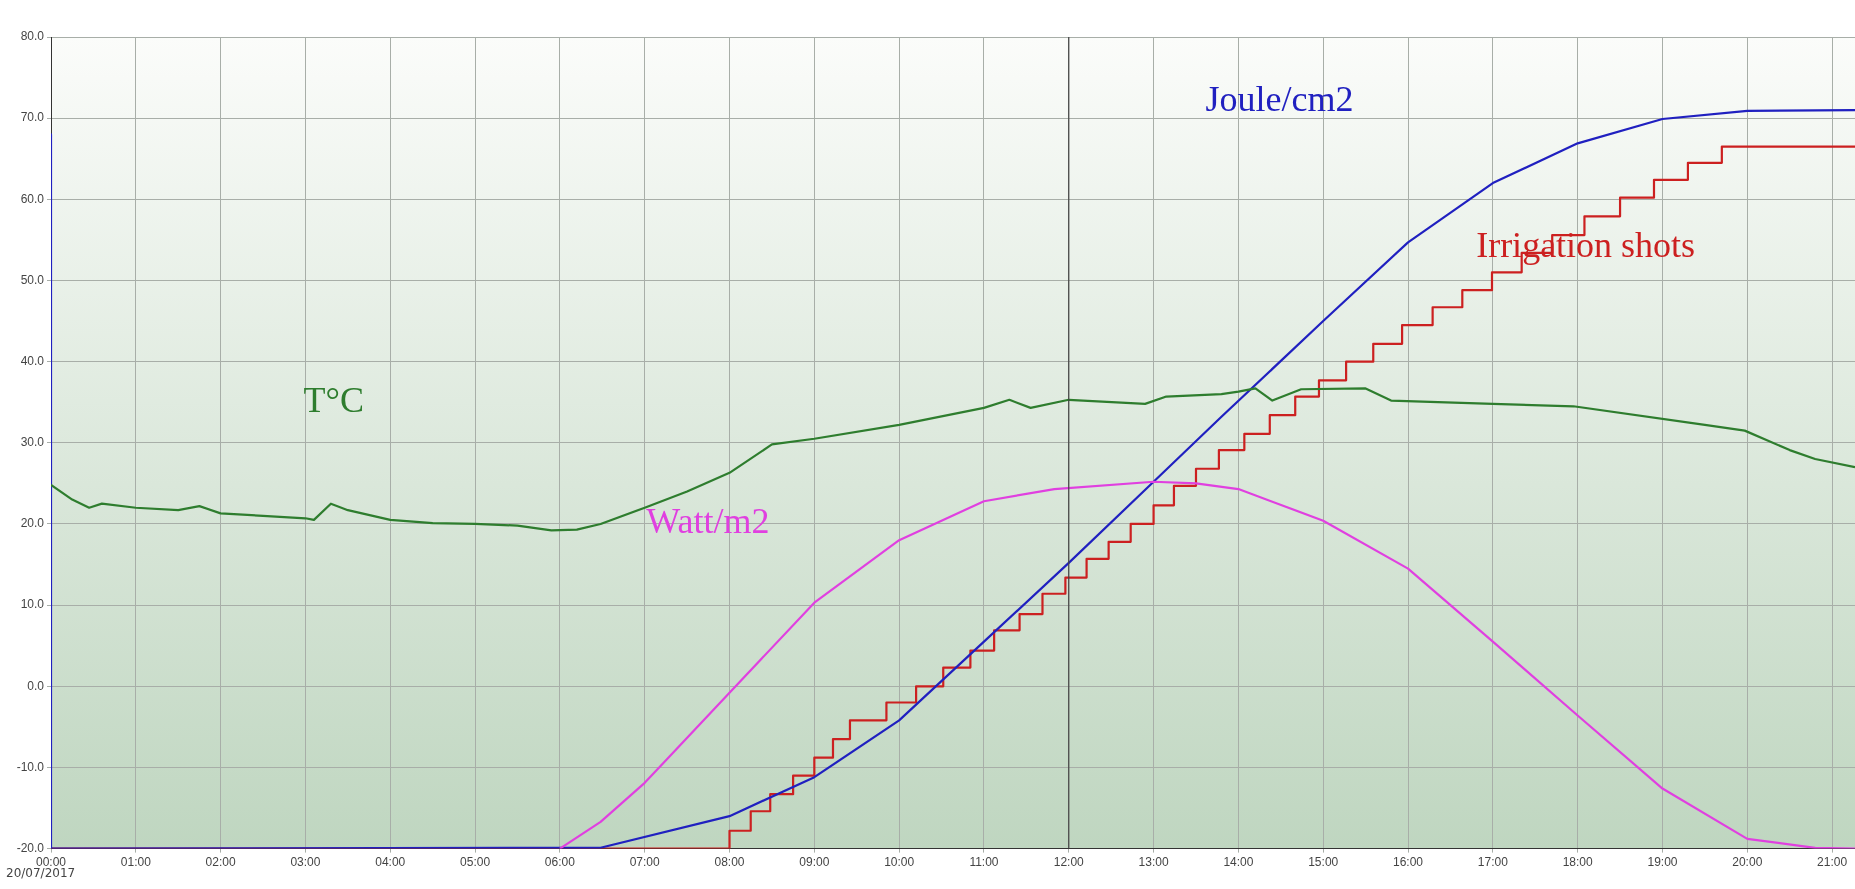  Describe the element at coordinates (475, 862) in the screenshot. I see `x-tick-label: 05:00` at that location.